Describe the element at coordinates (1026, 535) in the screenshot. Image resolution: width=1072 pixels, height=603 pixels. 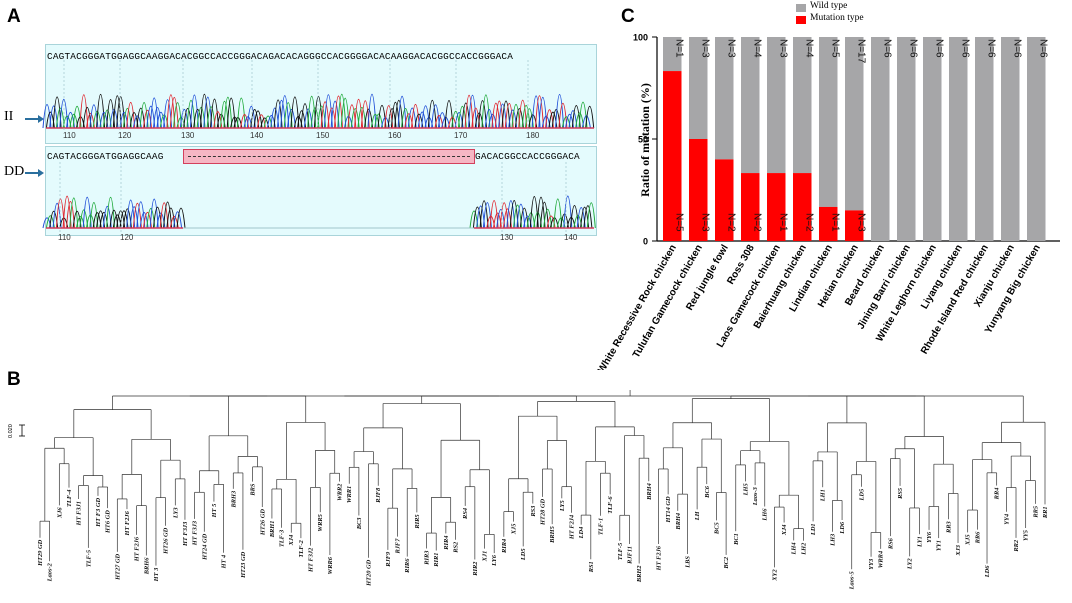
I see `tree-leaf-label: YY5` at that location.